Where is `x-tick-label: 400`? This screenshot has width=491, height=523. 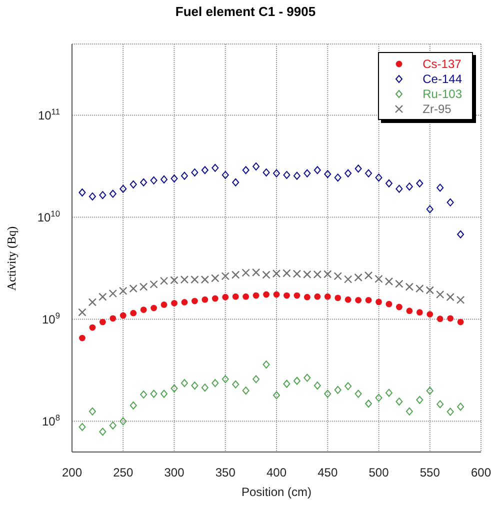 x-tick-label: 400 is located at coordinates (276, 473).